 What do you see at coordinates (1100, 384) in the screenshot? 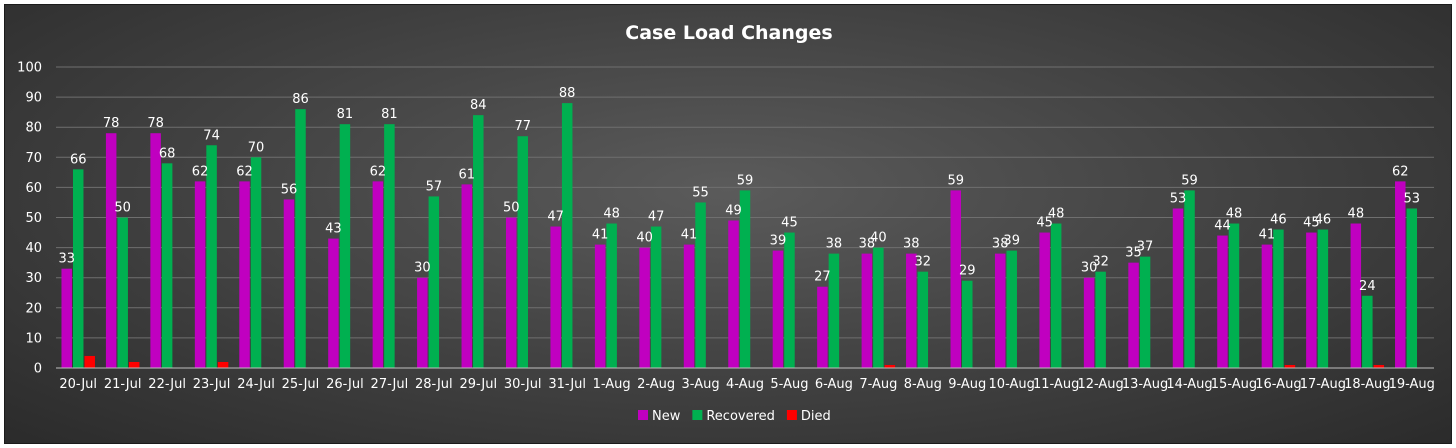
I see `x-tick-label: 12-Aug` at bounding box center [1100, 384].